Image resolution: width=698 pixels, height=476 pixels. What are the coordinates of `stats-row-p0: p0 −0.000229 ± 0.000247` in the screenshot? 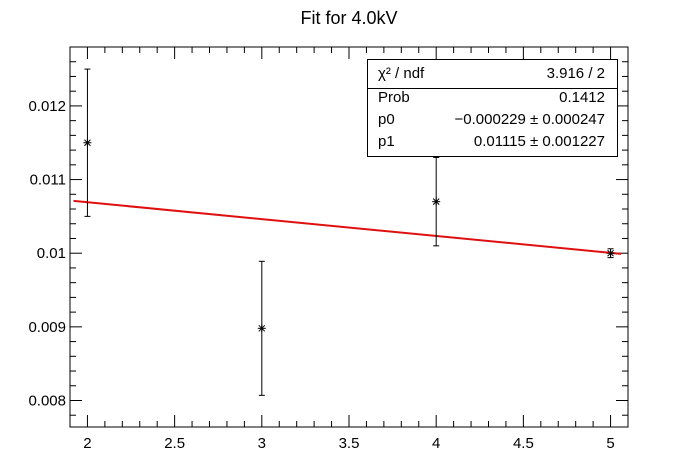 It's located at (491, 120).